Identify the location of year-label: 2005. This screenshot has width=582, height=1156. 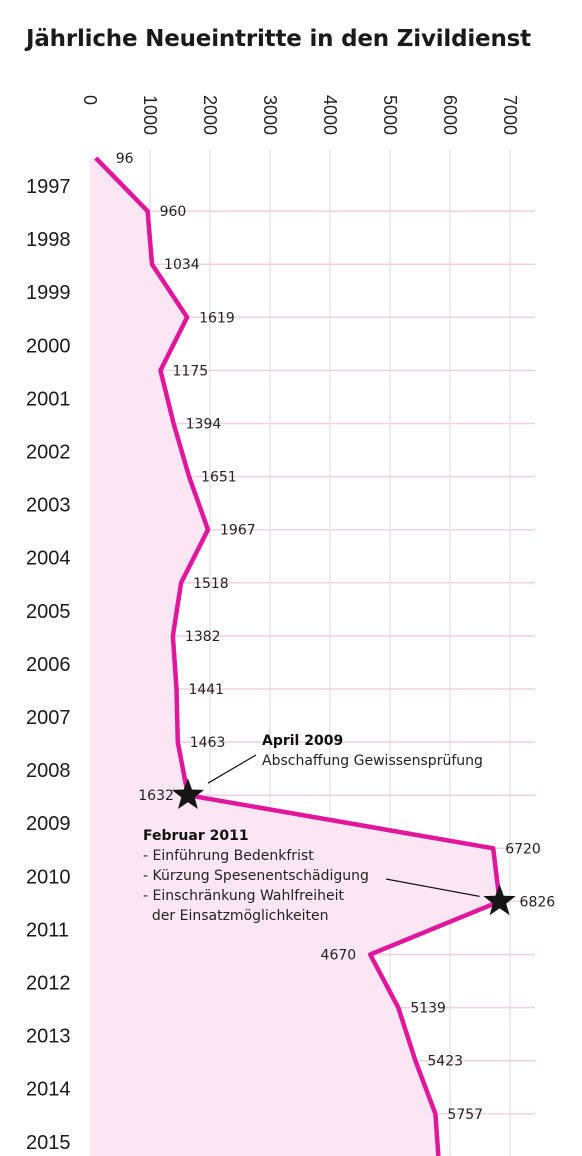
(48, 612).